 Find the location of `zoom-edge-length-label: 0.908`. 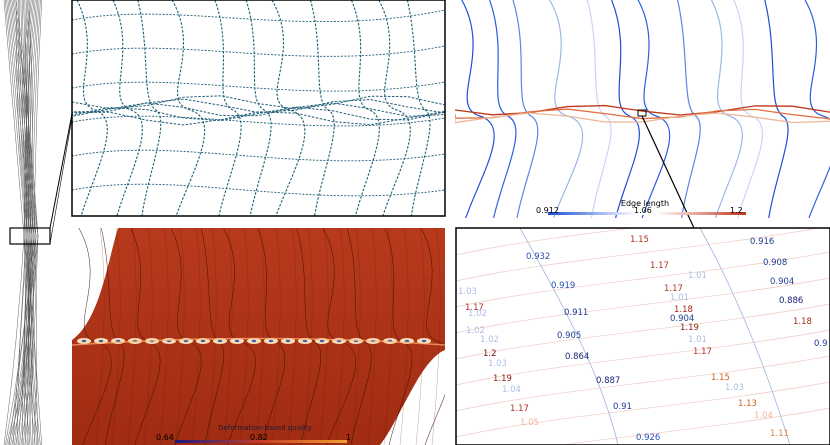

zoom-edge-length-label: 0.908 is located at coordinates (775, 263).